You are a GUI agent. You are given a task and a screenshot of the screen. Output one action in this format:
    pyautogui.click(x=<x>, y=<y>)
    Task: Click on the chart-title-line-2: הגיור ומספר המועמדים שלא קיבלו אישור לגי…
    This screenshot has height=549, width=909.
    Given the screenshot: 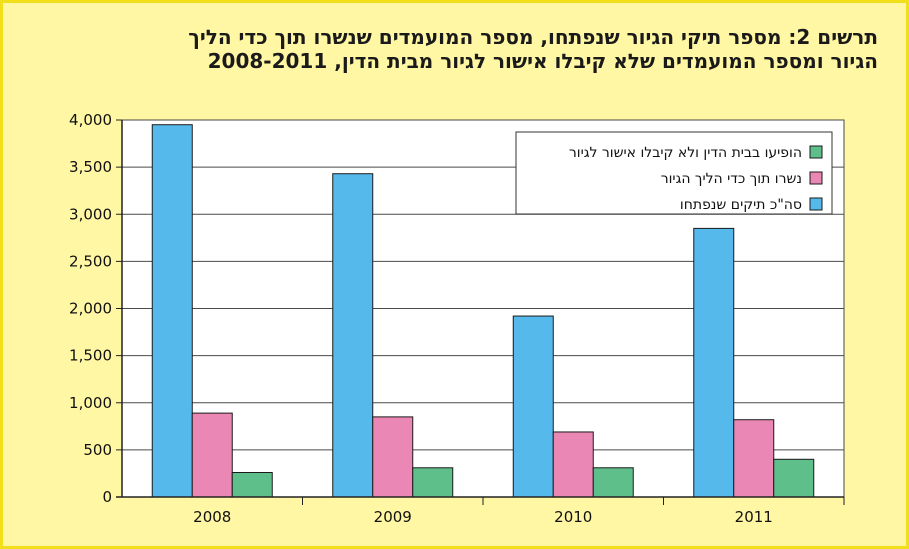 What is the action you would take?
    pyautogui.click(x=542, y=61)
    